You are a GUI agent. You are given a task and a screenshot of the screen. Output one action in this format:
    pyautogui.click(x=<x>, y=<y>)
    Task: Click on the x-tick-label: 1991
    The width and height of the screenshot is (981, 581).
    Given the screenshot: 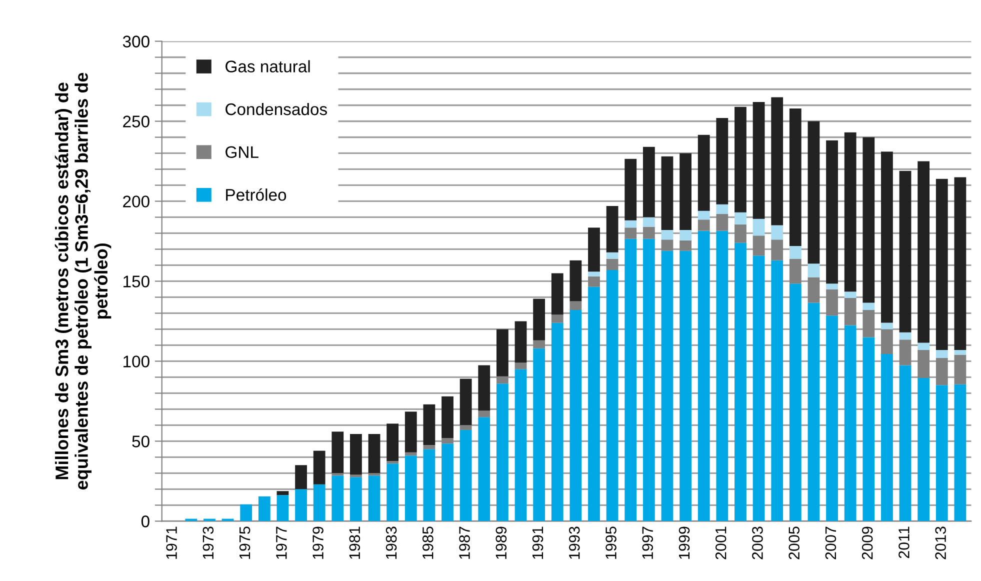 What is the action you would take?
    pyautogui.click(x=538, y=542)
    